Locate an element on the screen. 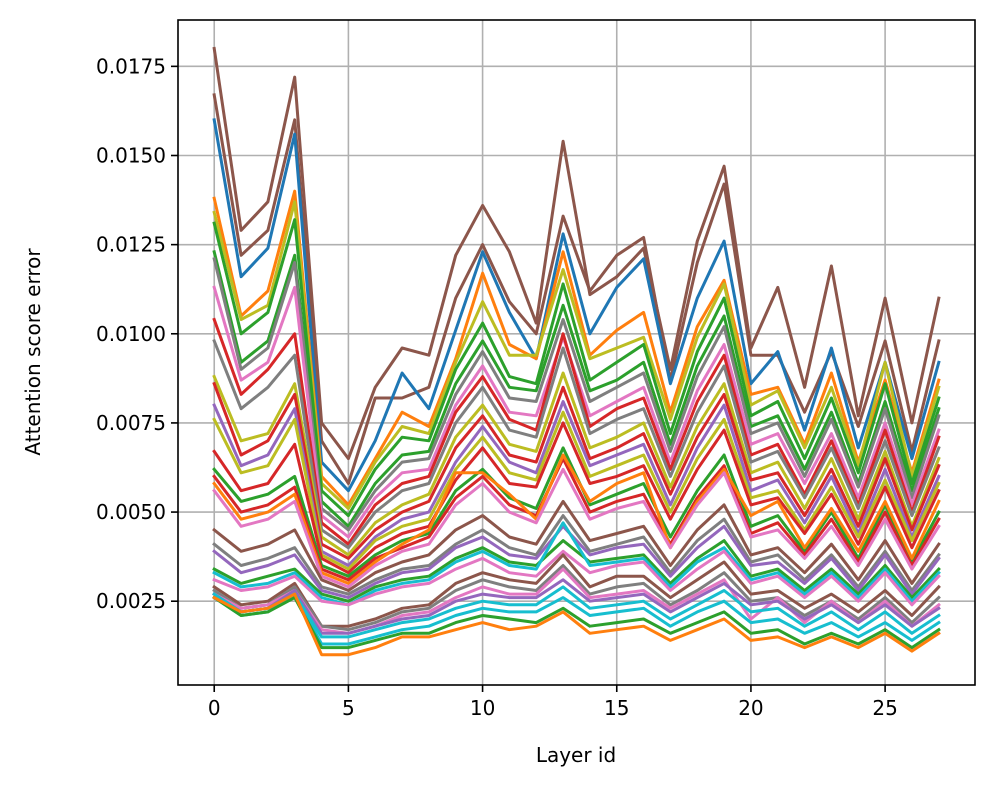 This screenshot has height=790, width=995. y-tick-label: 0.0100 is located at coordinates (131, 334).